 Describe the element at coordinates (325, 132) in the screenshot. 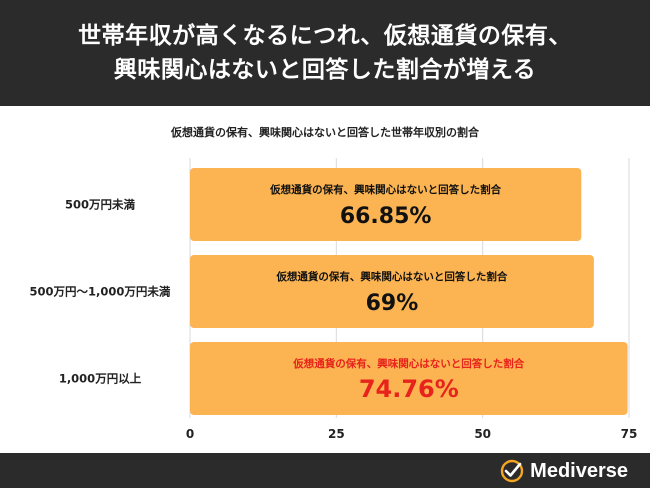

I see `chart-title: 仮想通貨の保有、興味関心はないと回答した世帯年収別の割合` at that location.